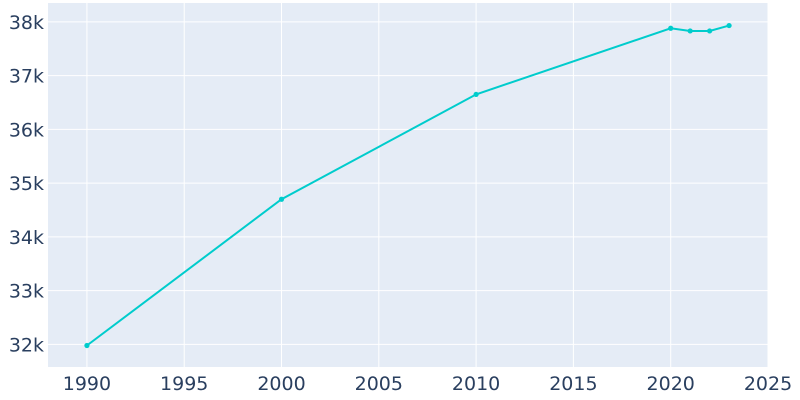 The image size is (800, 400). What do you see at coordinates (26, 345) in the screenshot?
I see `y-tick-label: 32k` at bounding box center [26, 345].